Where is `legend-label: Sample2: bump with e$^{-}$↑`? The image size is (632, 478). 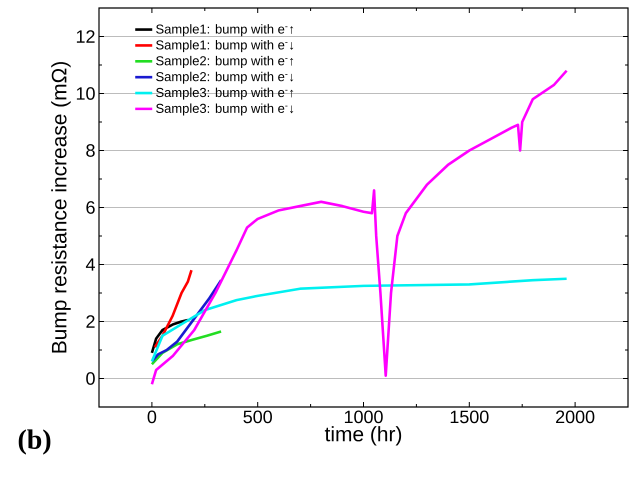
legend-label: Sample2: bump with e$^{-}$↑ is located at coordinates (225, 62).